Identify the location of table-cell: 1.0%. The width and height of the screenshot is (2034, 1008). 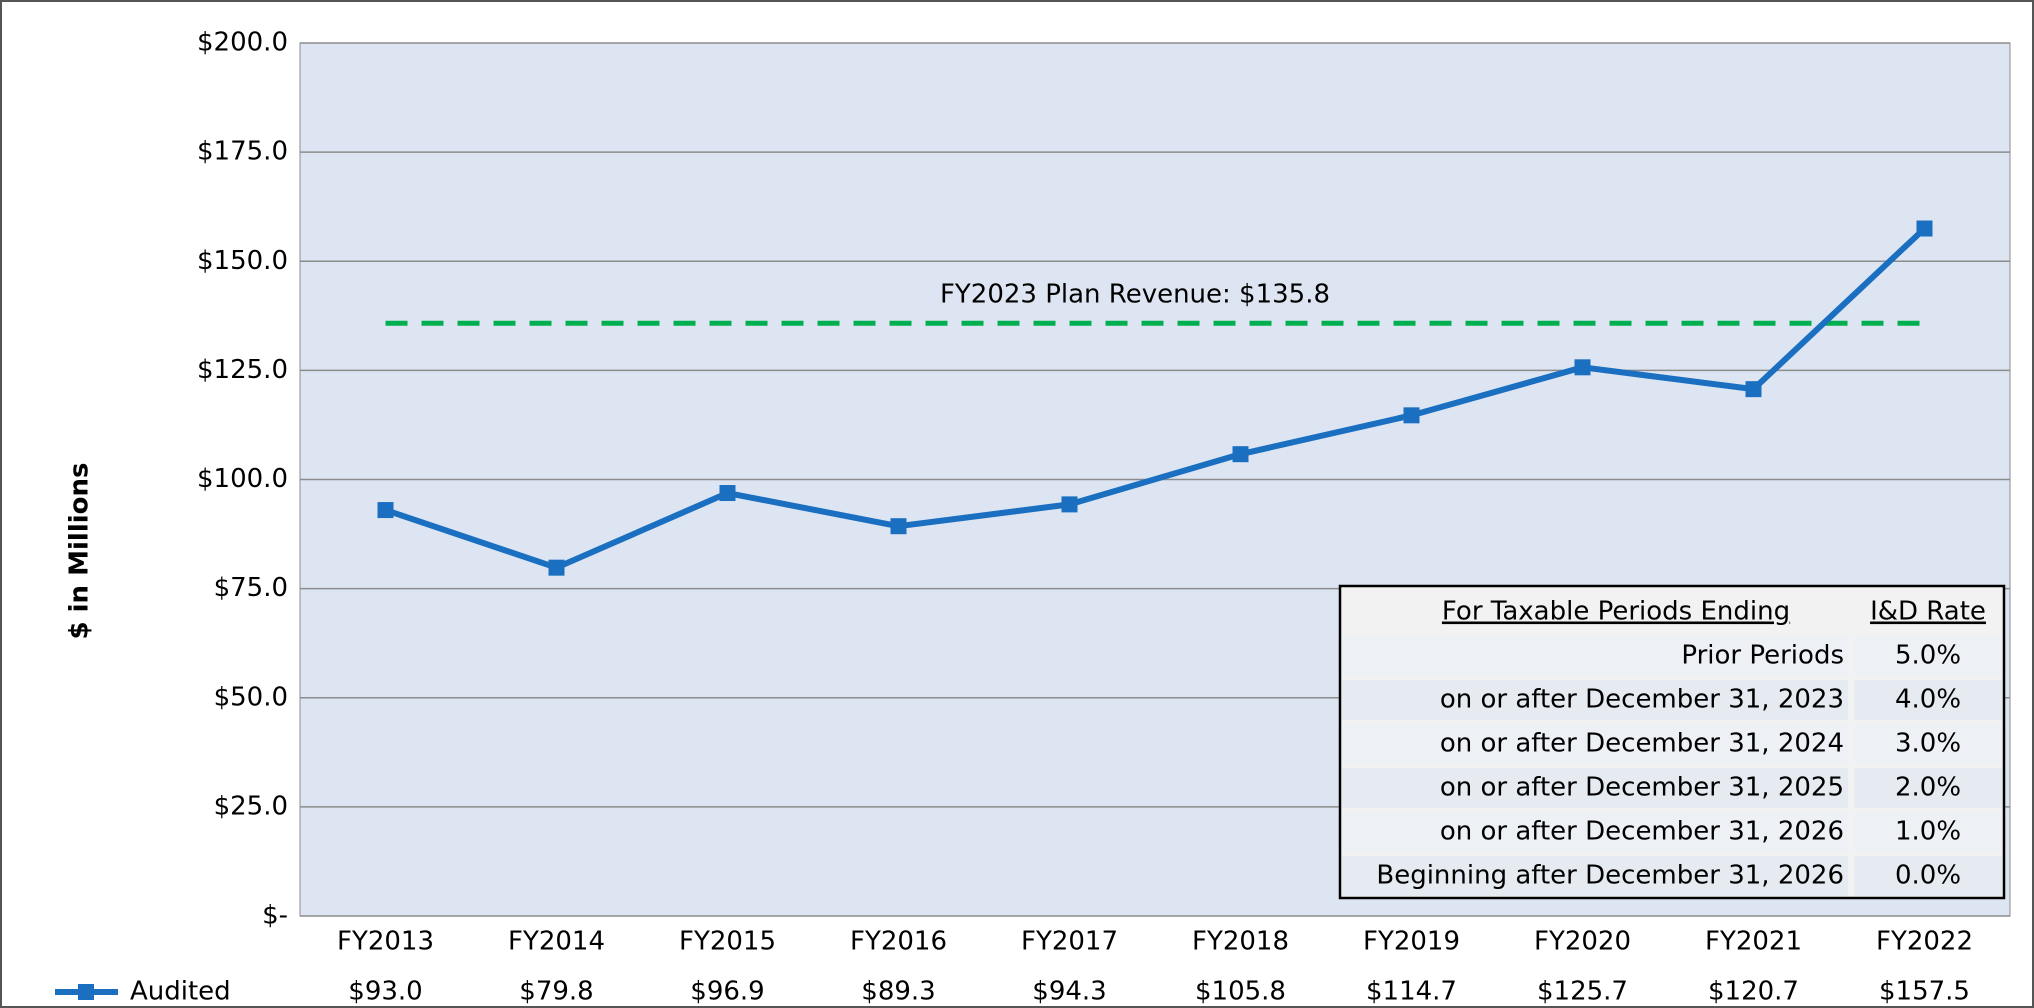
(1928, 832).